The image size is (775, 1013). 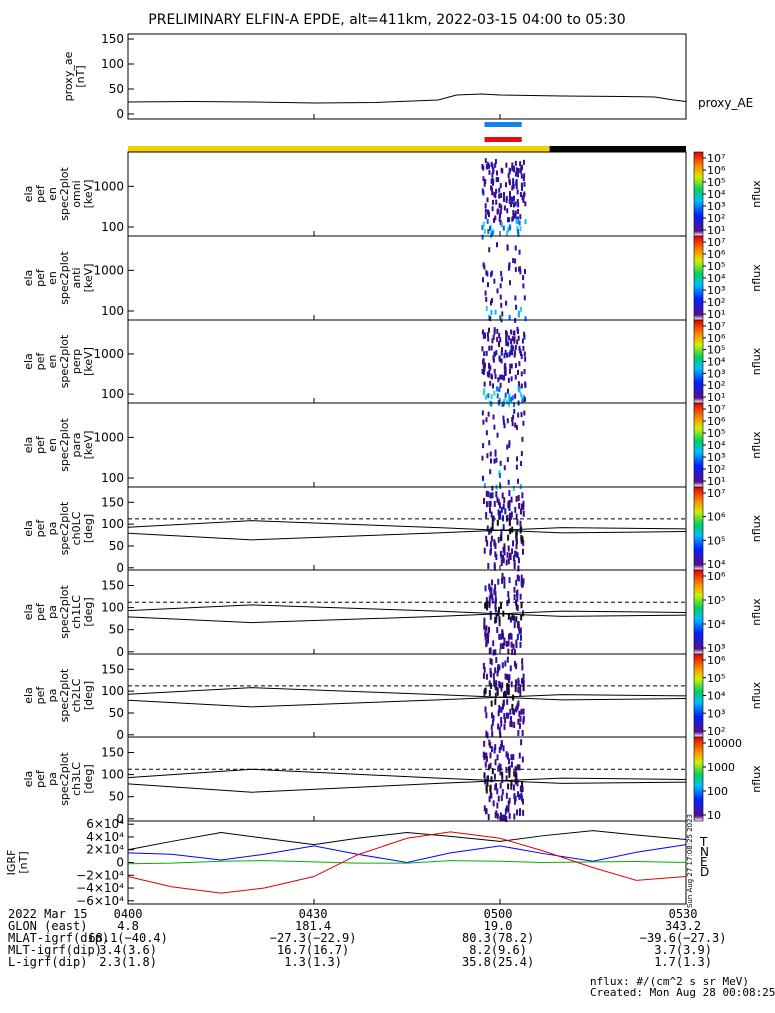 I want to click on ch3LC-ylabel: ch3LC, so click(x=76, y=779).